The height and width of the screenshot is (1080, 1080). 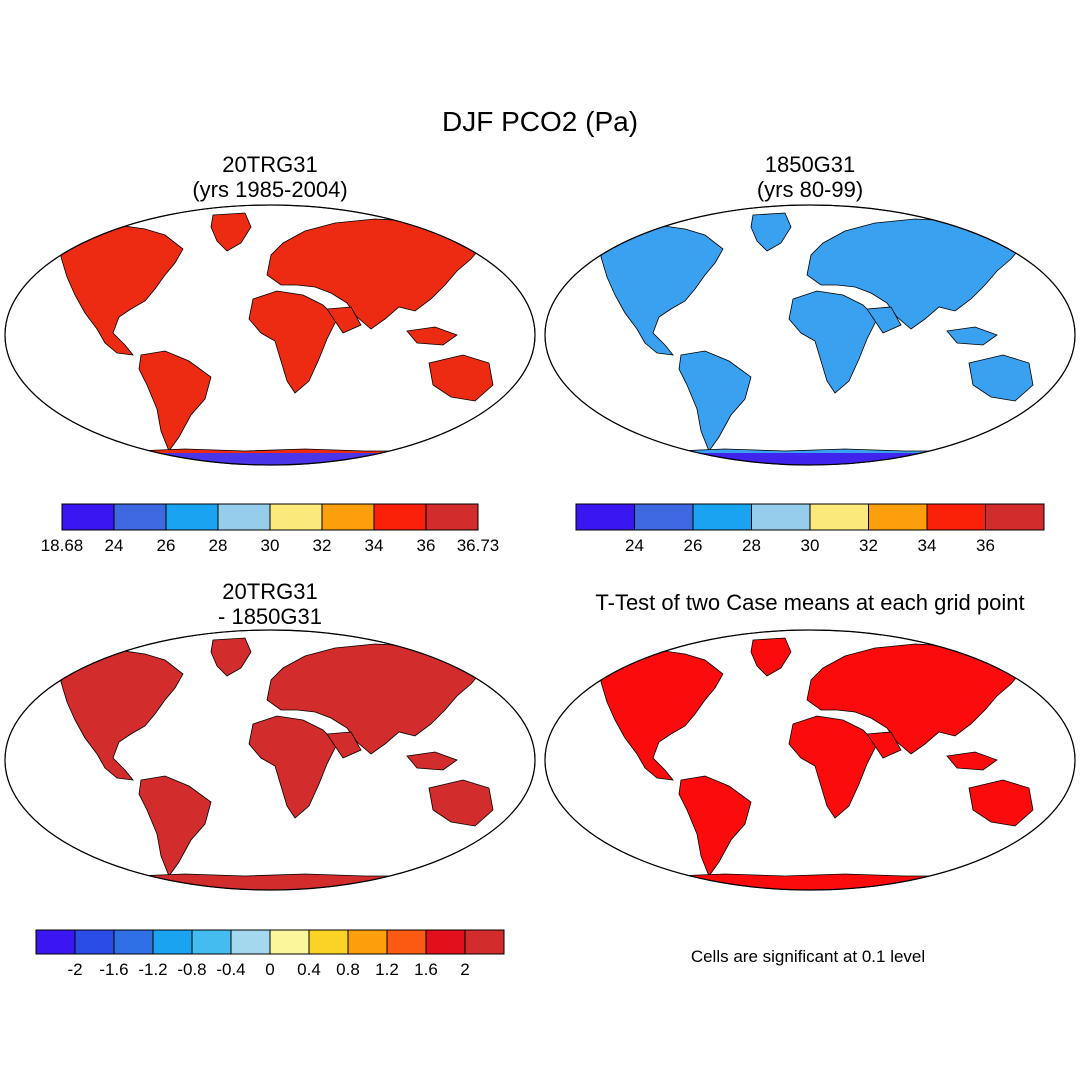 What do you see at coordinates (348, 969) in the screenshot?
I see `colorbar-bottom-tick-label: 0.8` at bounding box center [348, 969].